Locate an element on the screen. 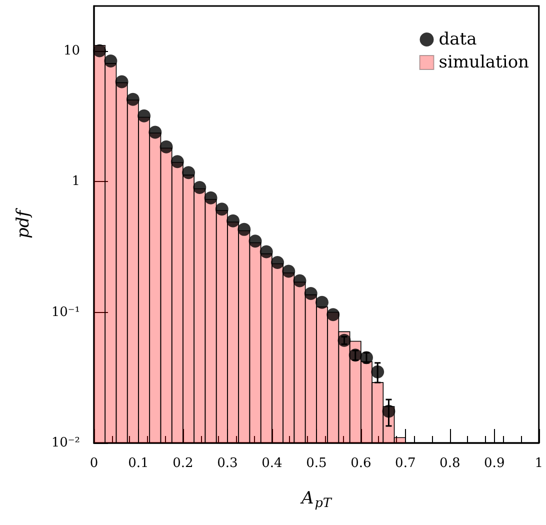  x-tick-label: 0.8 is located at coordinates (450, 463).